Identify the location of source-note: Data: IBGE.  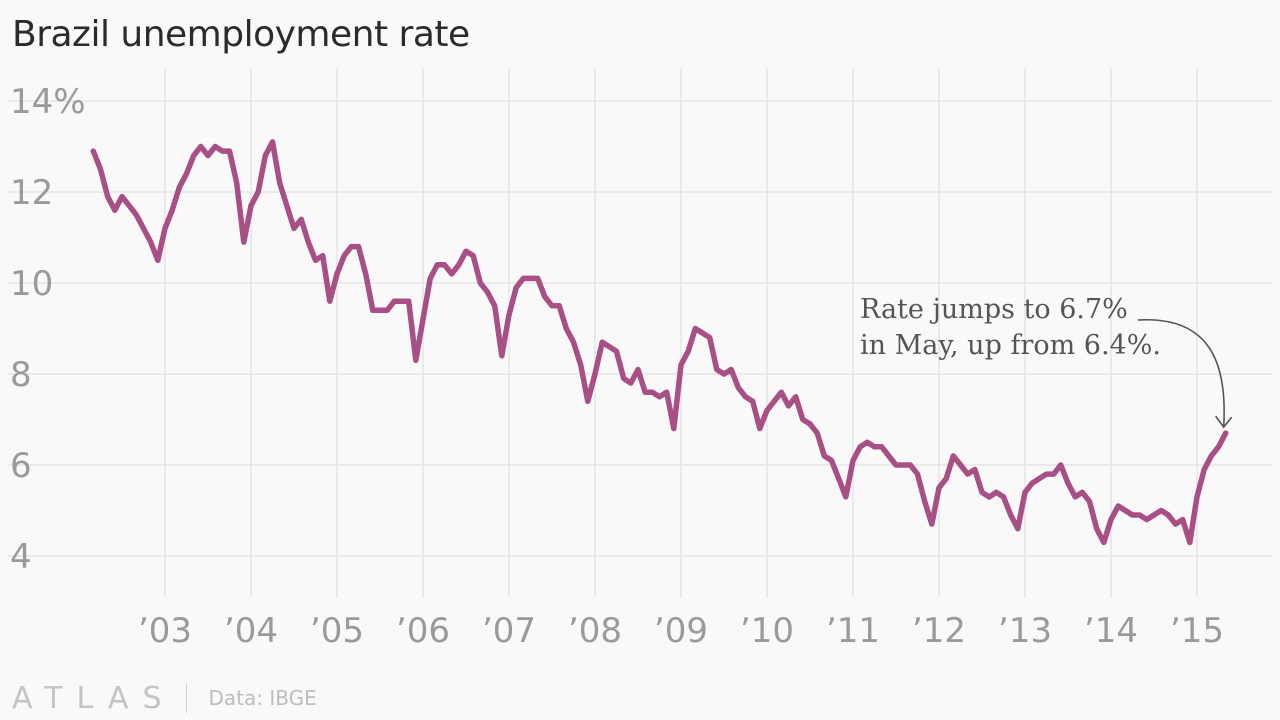
(262, 698).